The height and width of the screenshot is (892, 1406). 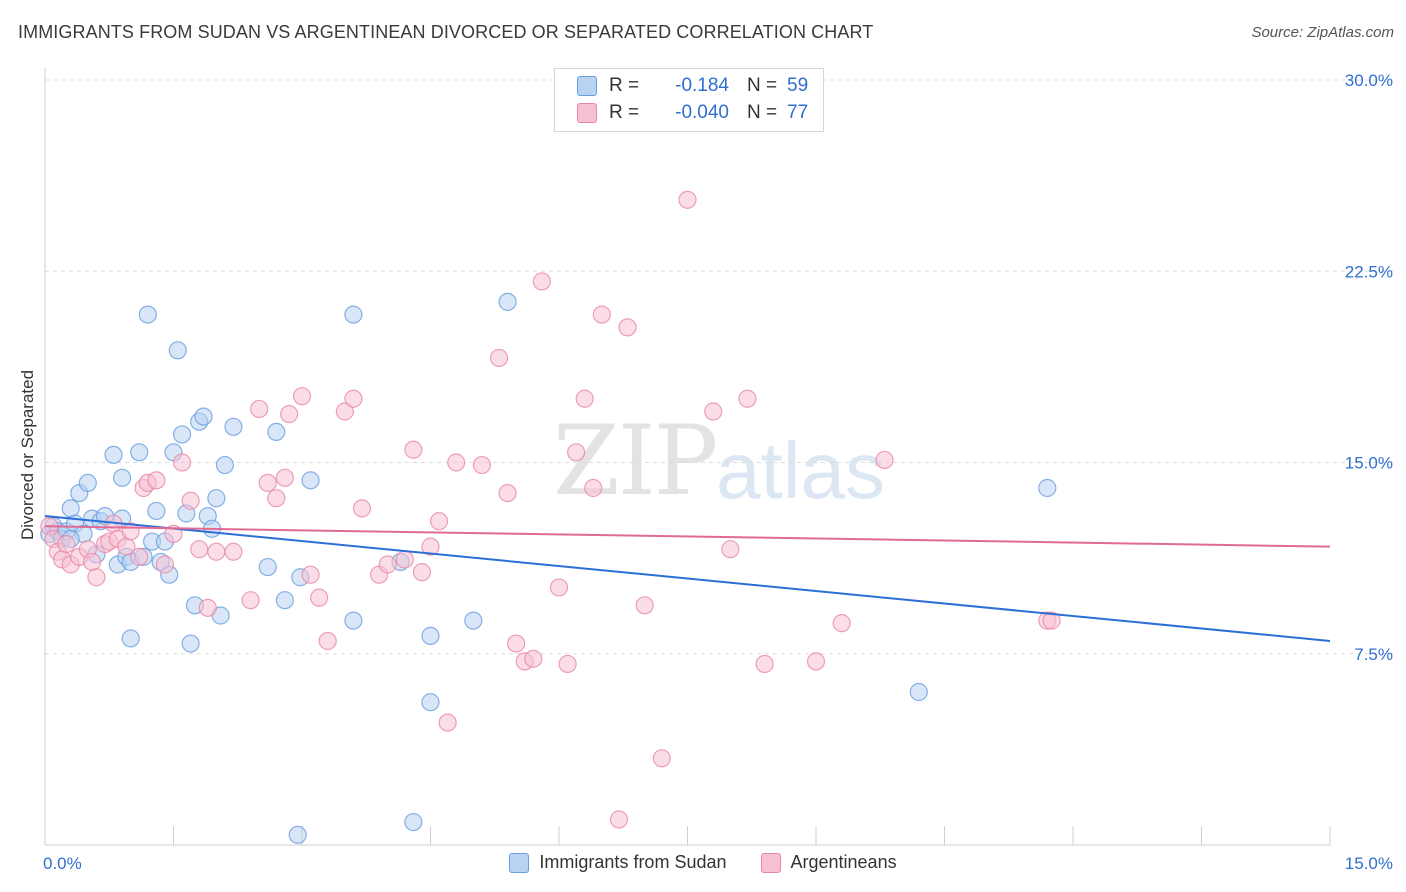 What do you see at coordinates (587, 86) in the screenshot?
I see `stats-swatch-blue` at bounding box center [587, 86].